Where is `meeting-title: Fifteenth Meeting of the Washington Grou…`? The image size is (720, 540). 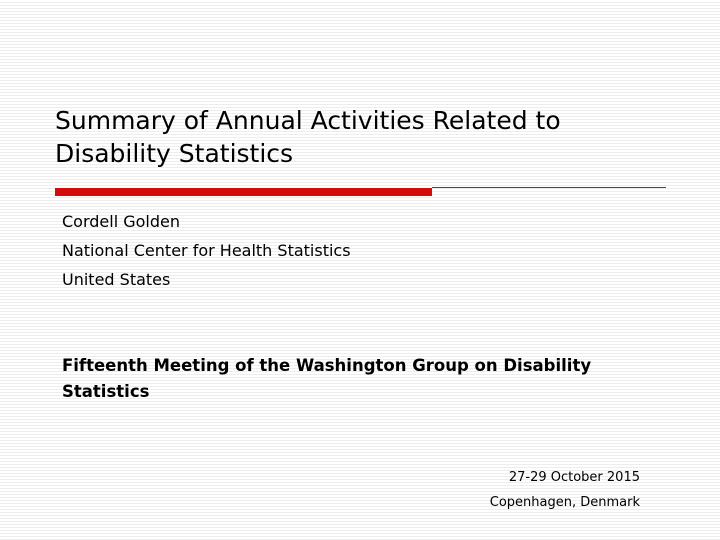
meeting-title: Fifteenth Meeting of the Washington Grou… is located at coordinates (327, 378).